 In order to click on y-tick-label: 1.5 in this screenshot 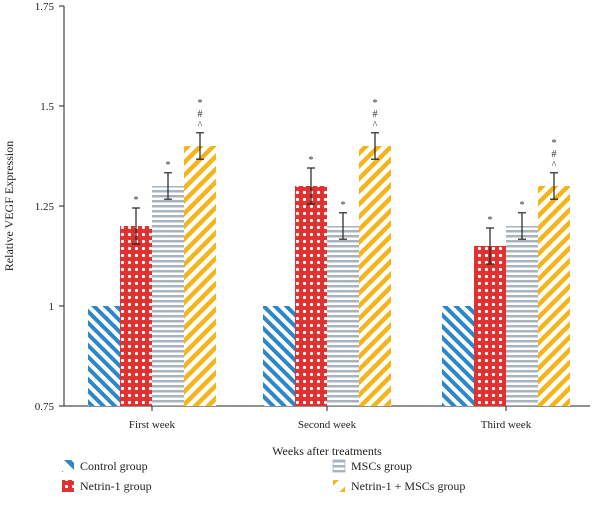, I will do `click(47, 107)`.